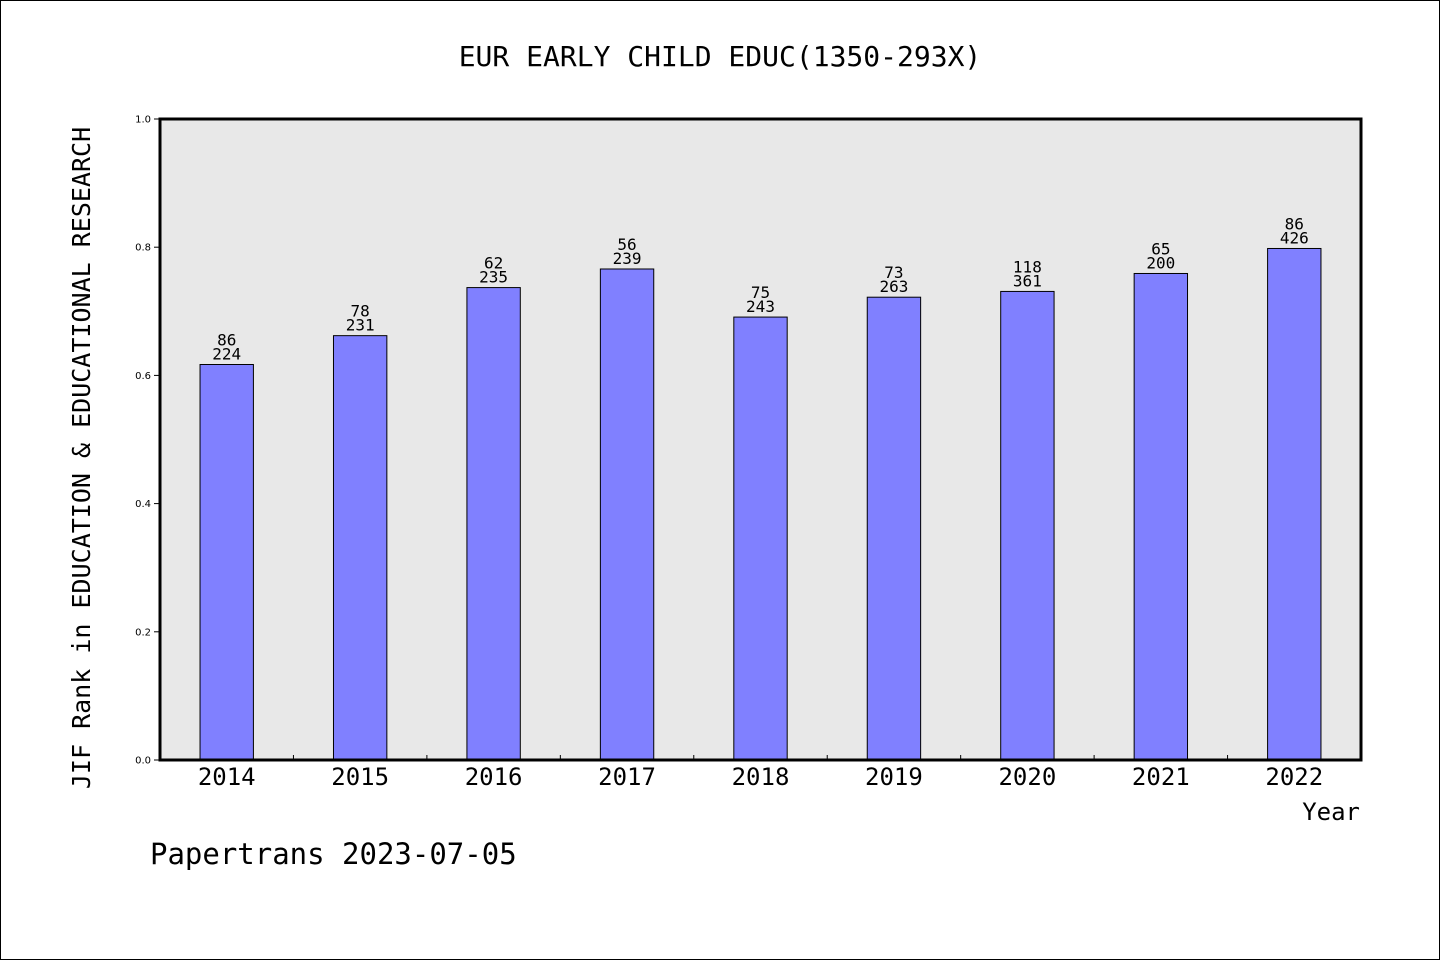  I want to click on x-tick-label-2014: 2014, so click(227, 777).